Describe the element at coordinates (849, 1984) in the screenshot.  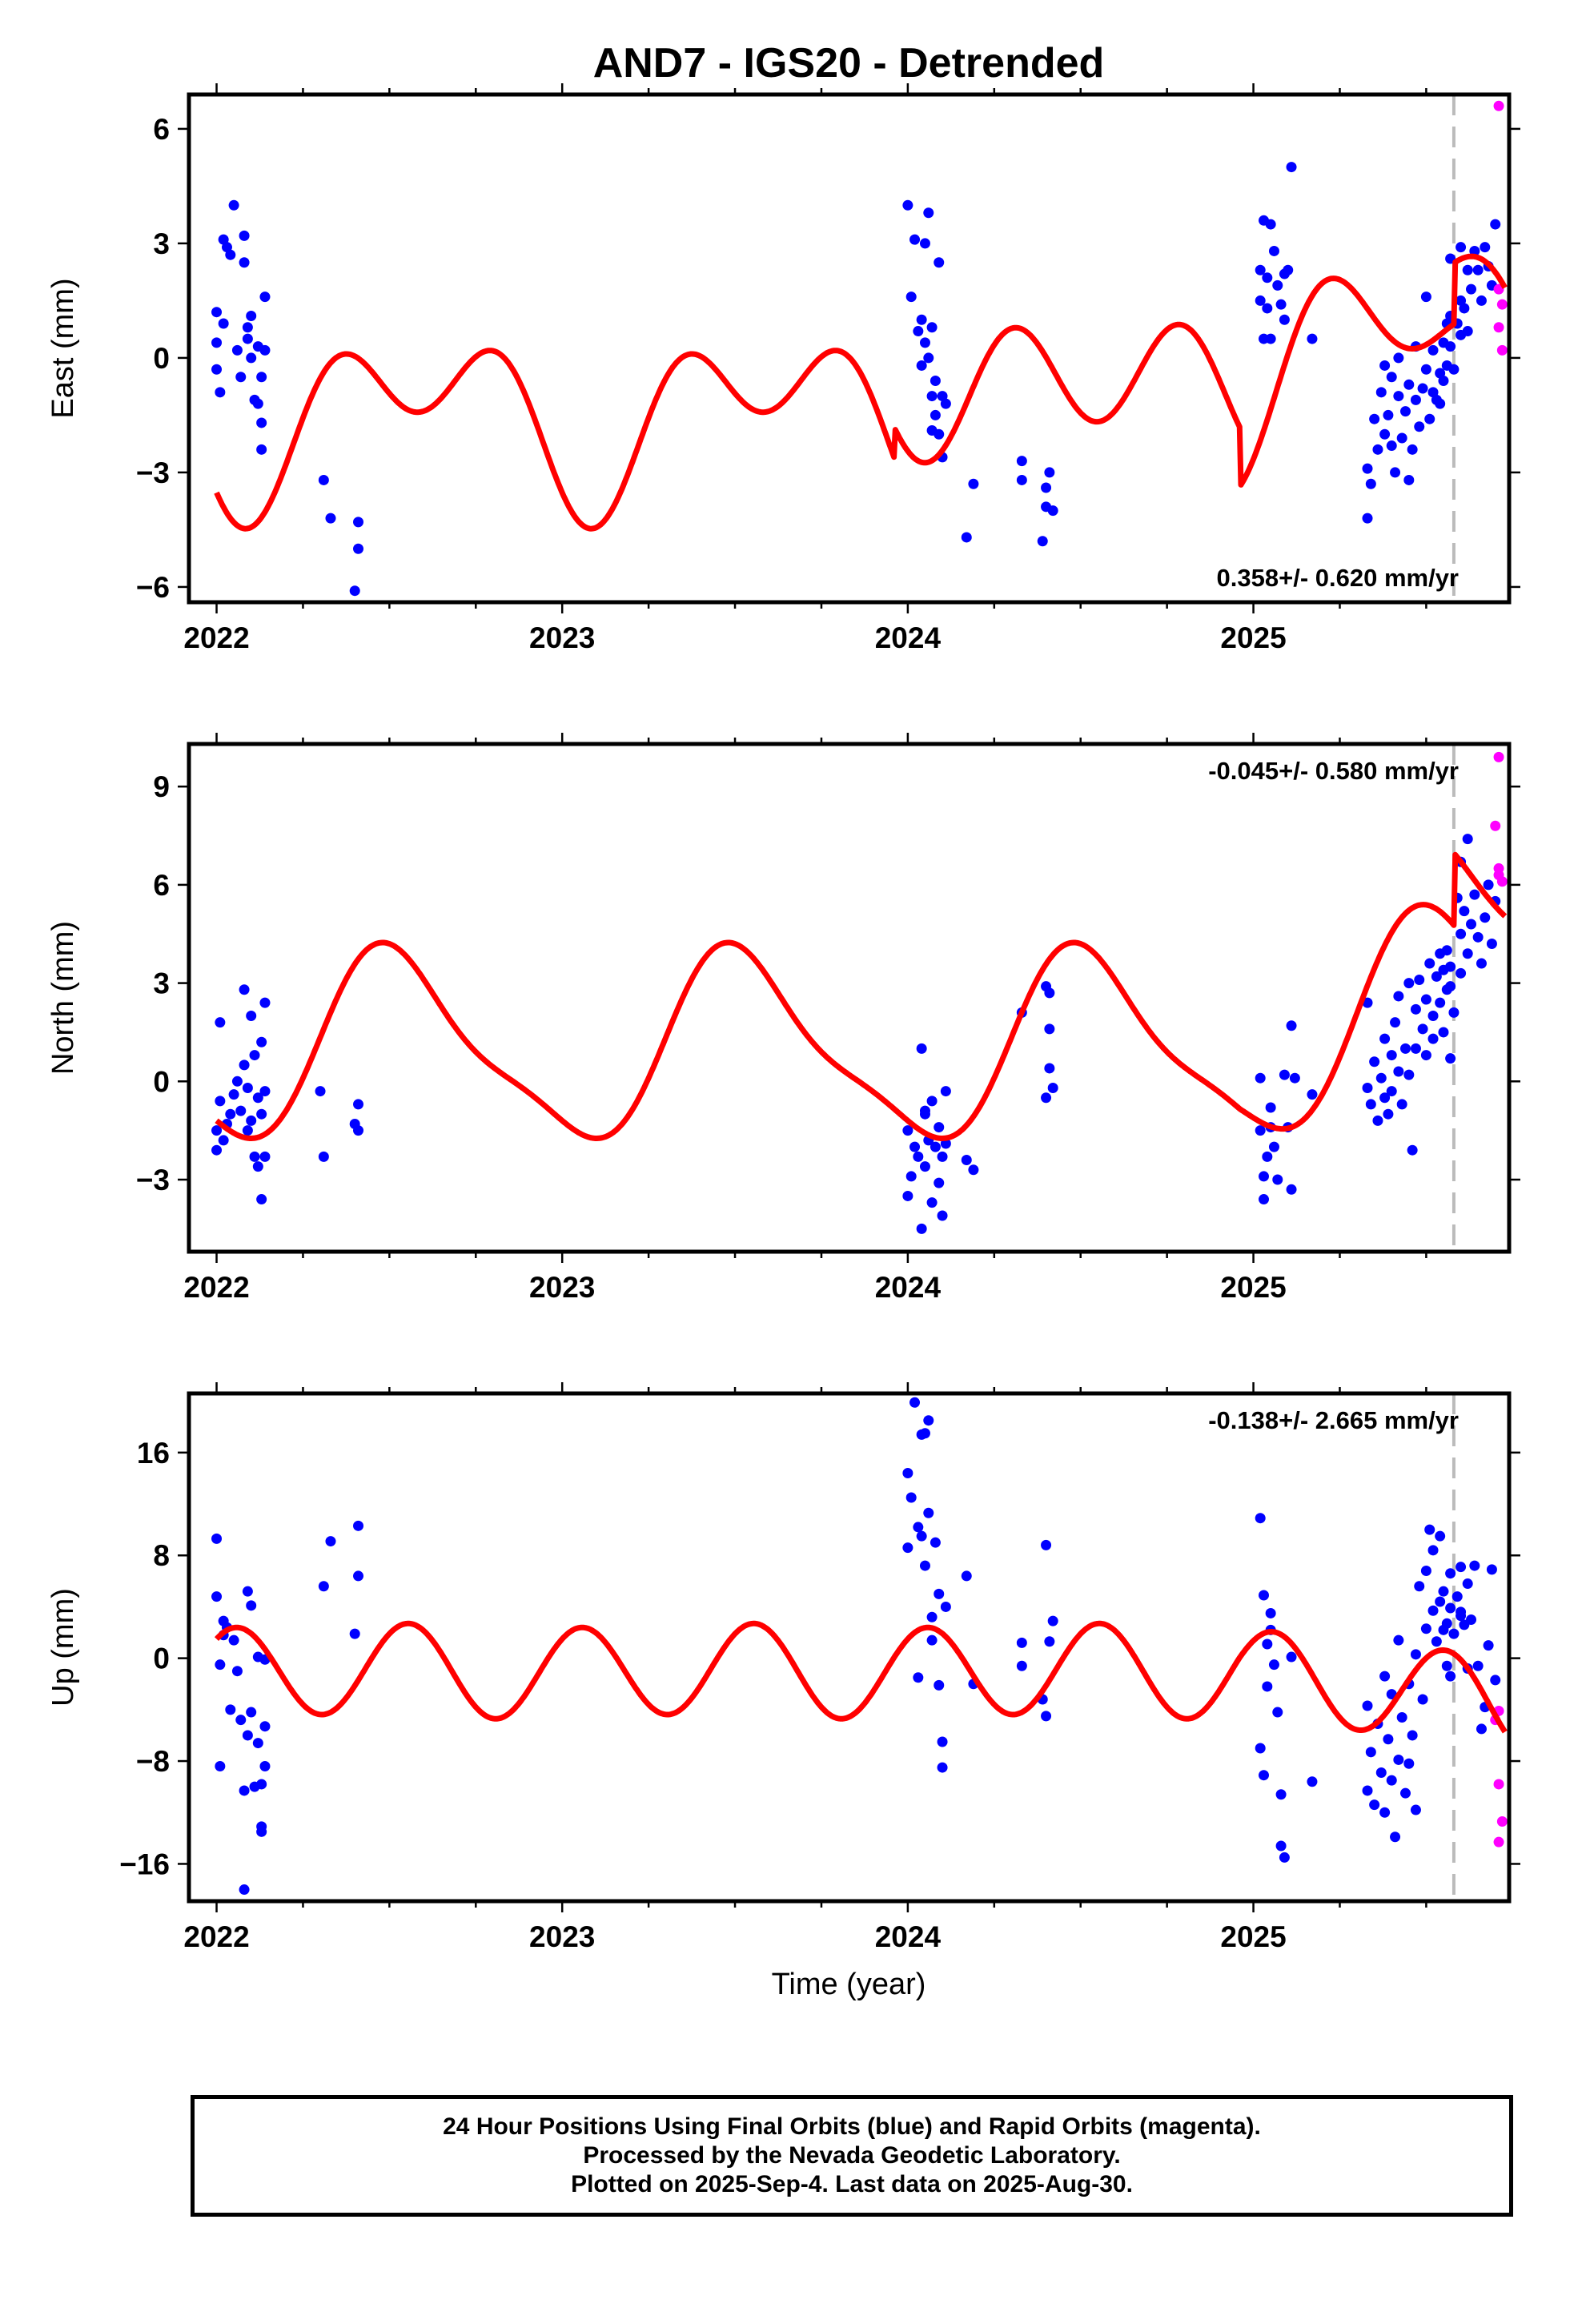
I see `x-axis-label: Time (year)` at that location.